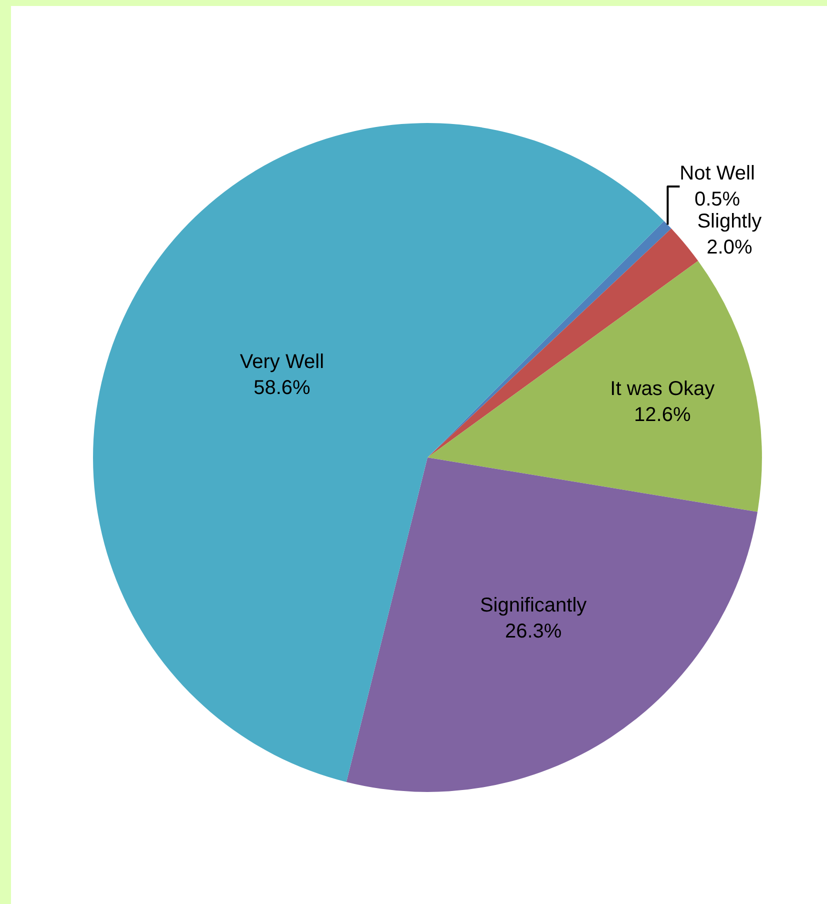 The image size is (827, 904). Describe the element at coordinates (729, 247) in the screenshot. I see `data-label: 2.0%` at that location.